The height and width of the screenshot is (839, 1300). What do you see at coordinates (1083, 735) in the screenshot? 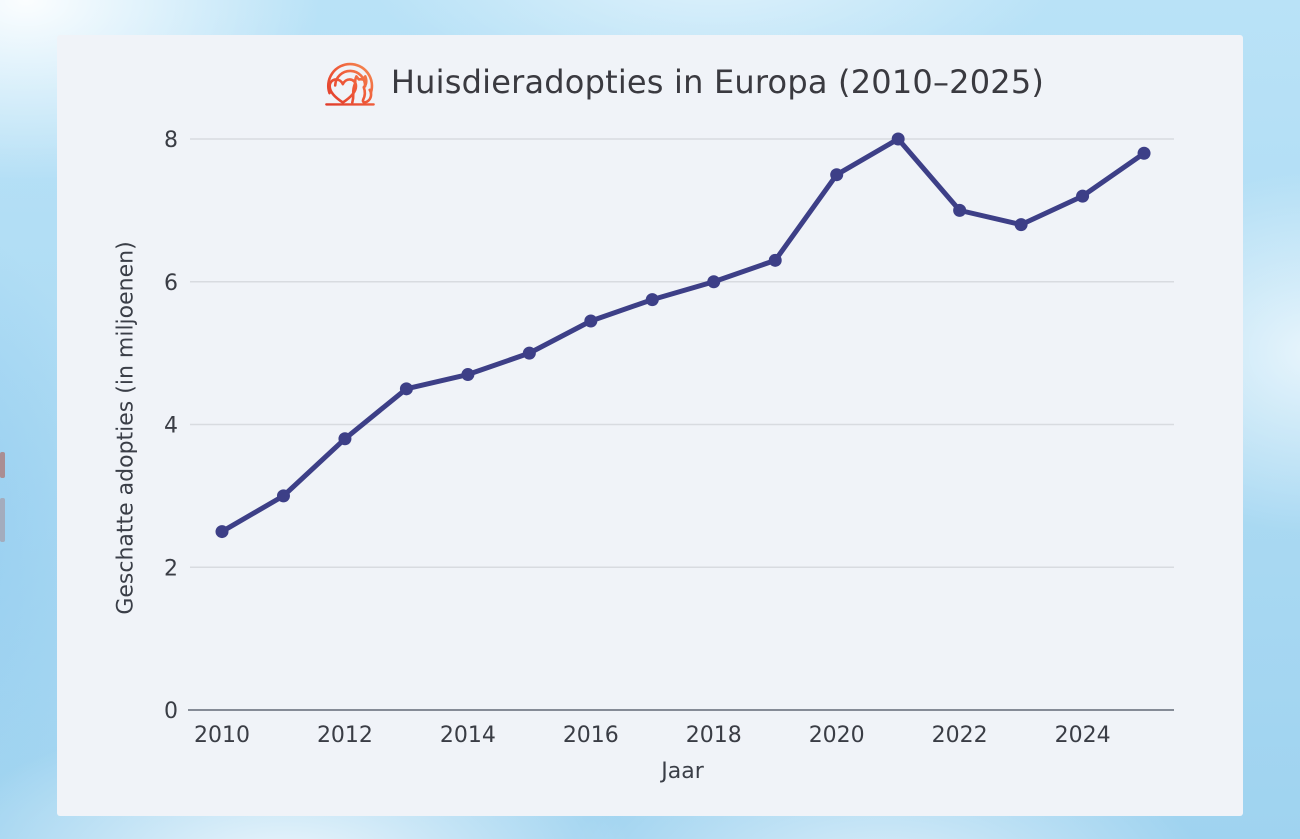
I see `x-tick-label-2024: 2024` at bounding box center [1083, 735].